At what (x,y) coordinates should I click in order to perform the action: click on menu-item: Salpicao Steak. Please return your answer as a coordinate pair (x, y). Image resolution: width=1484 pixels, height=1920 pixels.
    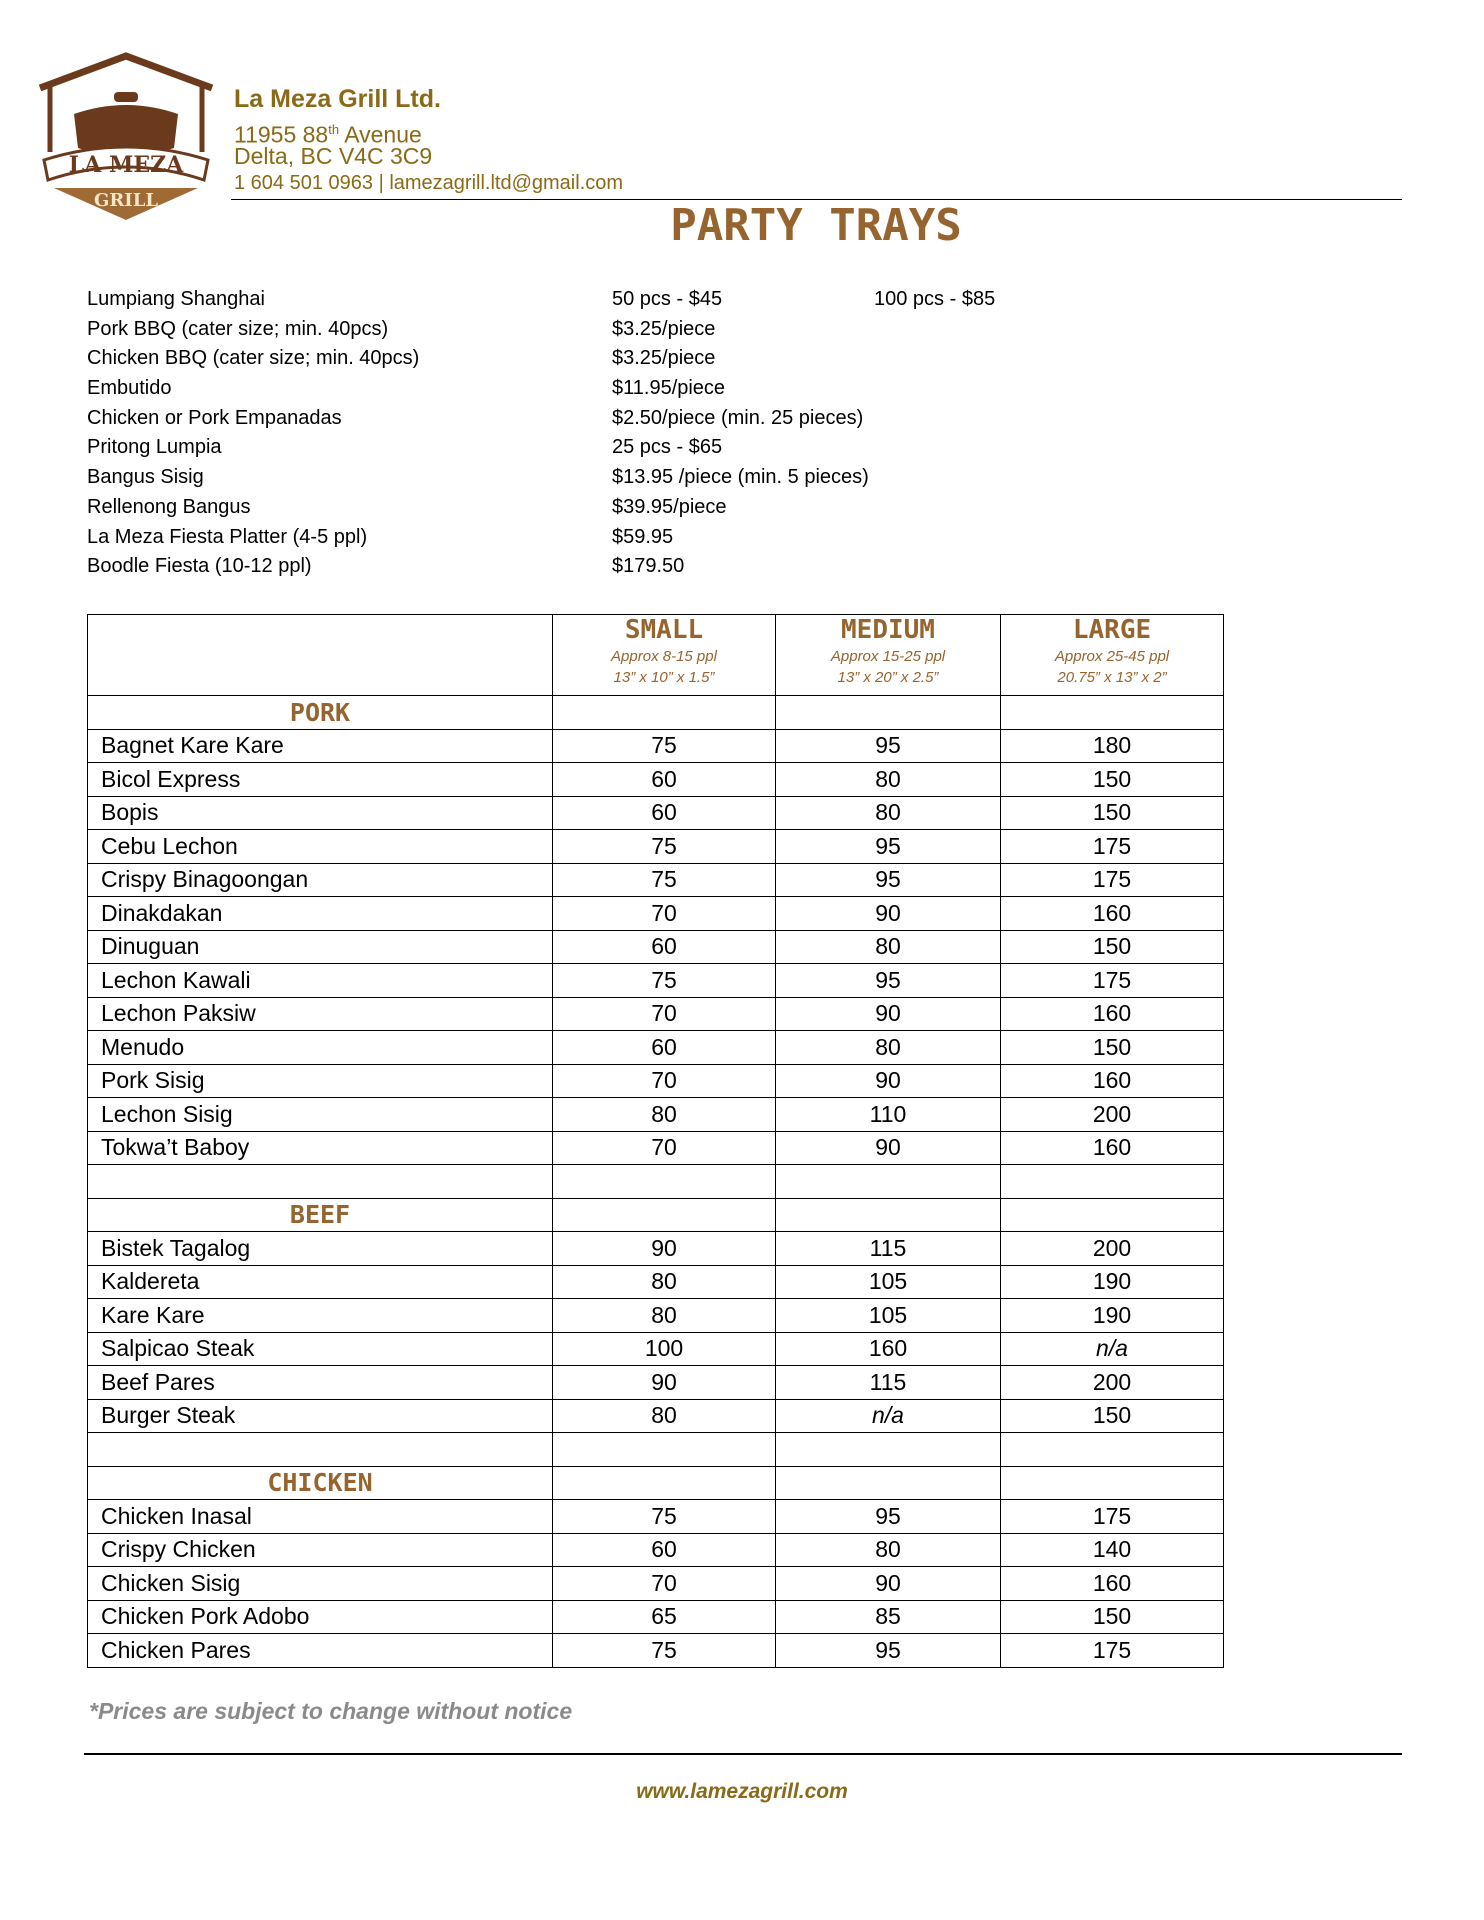
    Looking at the image, I should click on (320, 1348).